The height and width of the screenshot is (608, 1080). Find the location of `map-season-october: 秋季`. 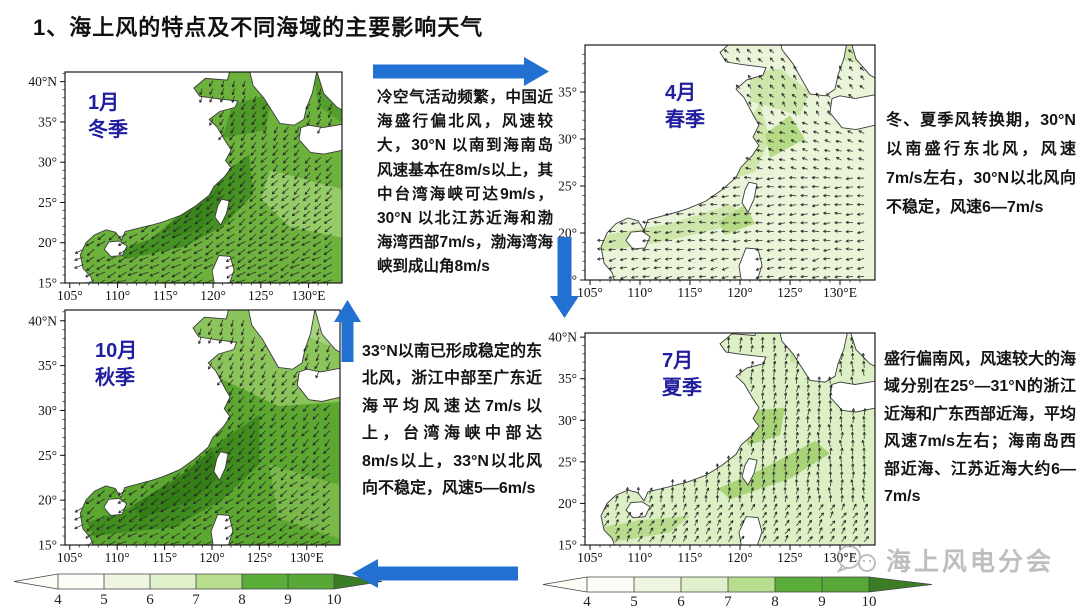

map-season-october: 秋季 is located at coordinates (115, 378).